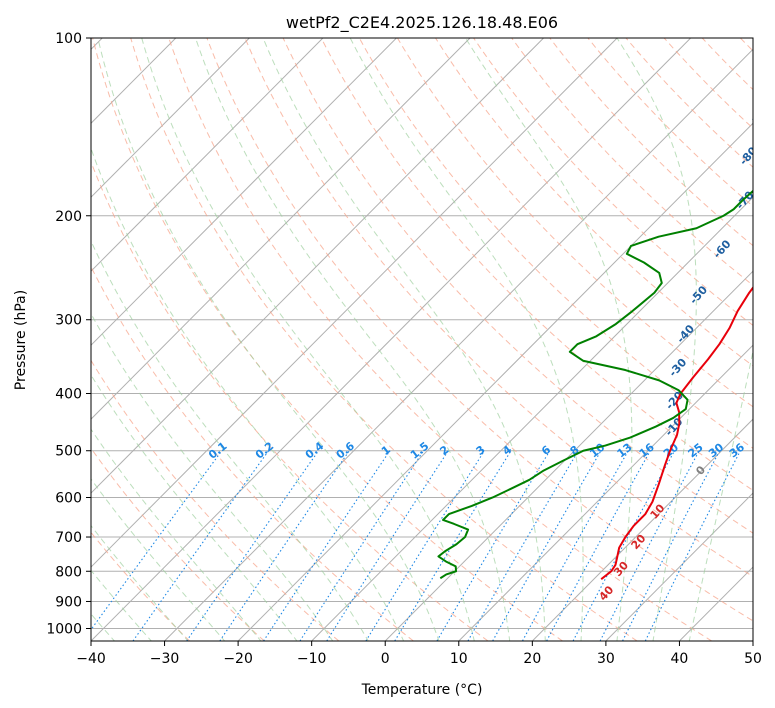 The width and height of the screenshot is (775, 708). I want to click on temperature-line, so click(676, 432).